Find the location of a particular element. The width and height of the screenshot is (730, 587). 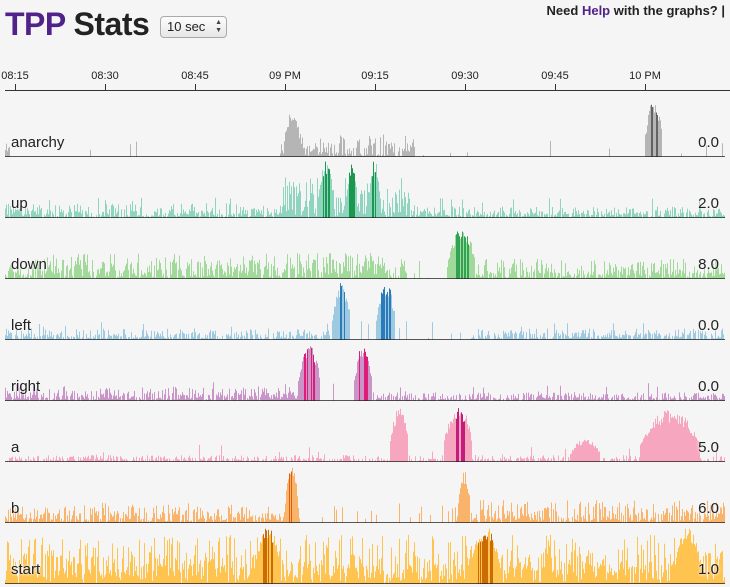

sparkline-anarchy is located at coordinates (365, 130).